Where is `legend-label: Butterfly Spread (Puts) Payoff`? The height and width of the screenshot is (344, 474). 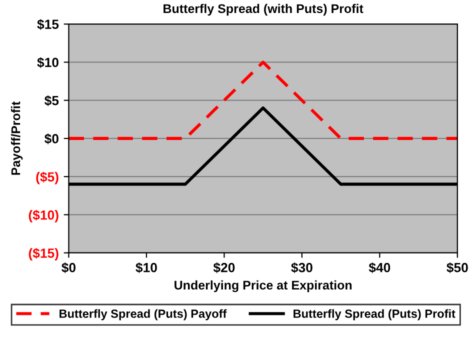 legend-label: Butterfly Spread (Puts) Payoff is located at coordinates (143, 314).